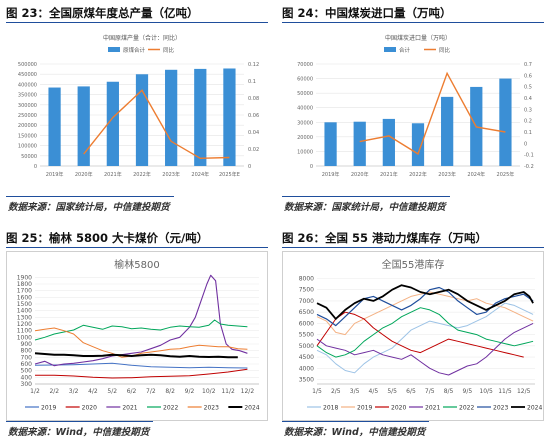  Describe the element at coordinates (27, 65) in the screenshot. I see `y-tick-label: 500000` at that location.